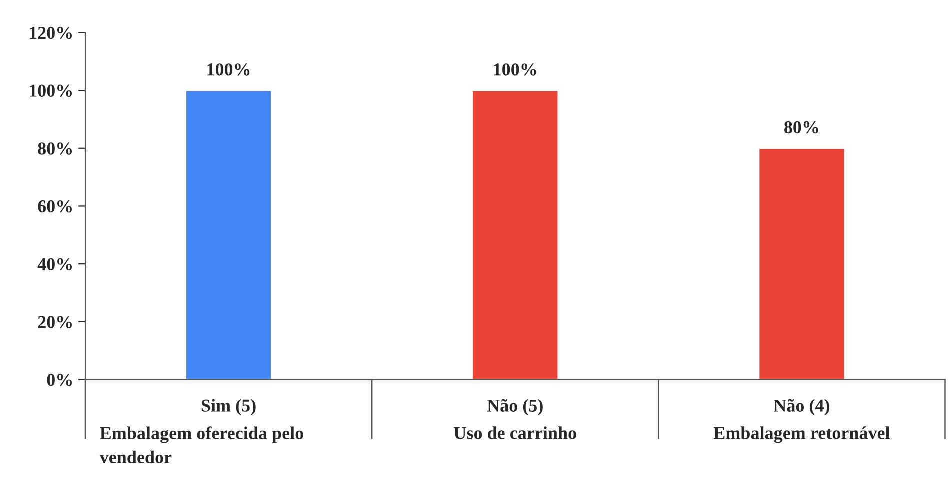  What do you see at coordinates (55, 148) in the screenshot?
I see `y-tick-label: 80%` at bounding box center [55, 148].